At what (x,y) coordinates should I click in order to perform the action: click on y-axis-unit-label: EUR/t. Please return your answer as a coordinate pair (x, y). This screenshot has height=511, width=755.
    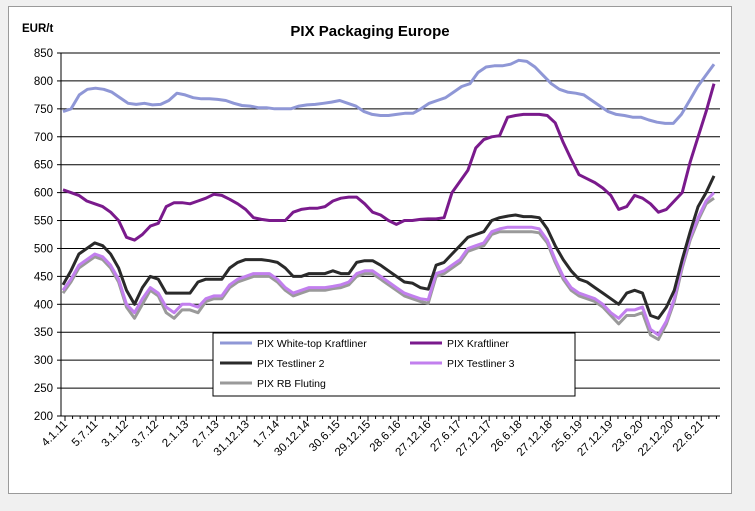
    Looking at the image, I should click on (37, 29).